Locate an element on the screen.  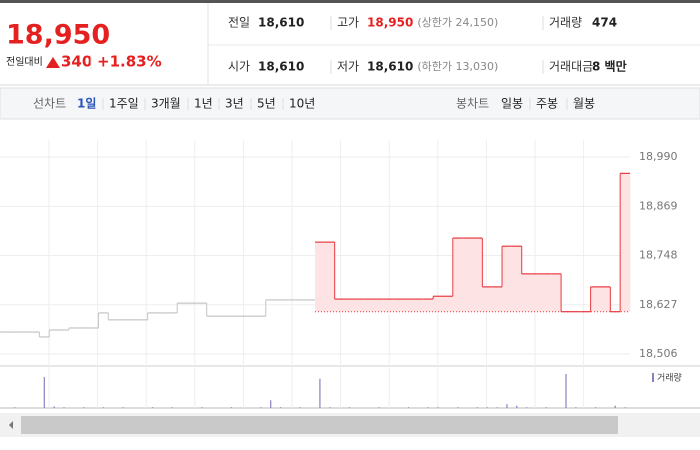
up-arrow is located at coordinates (53, 62).